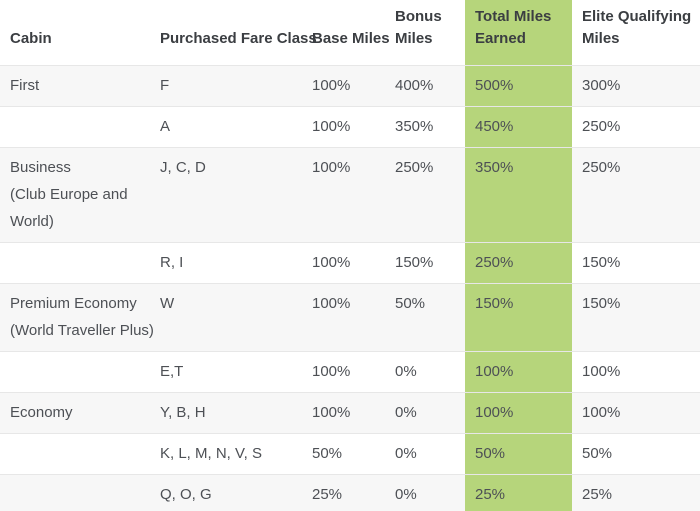  What do you see at coordinates (226, 127) in the screenshot?
I see `cell-fare: A` at bounding box center [226, 127].